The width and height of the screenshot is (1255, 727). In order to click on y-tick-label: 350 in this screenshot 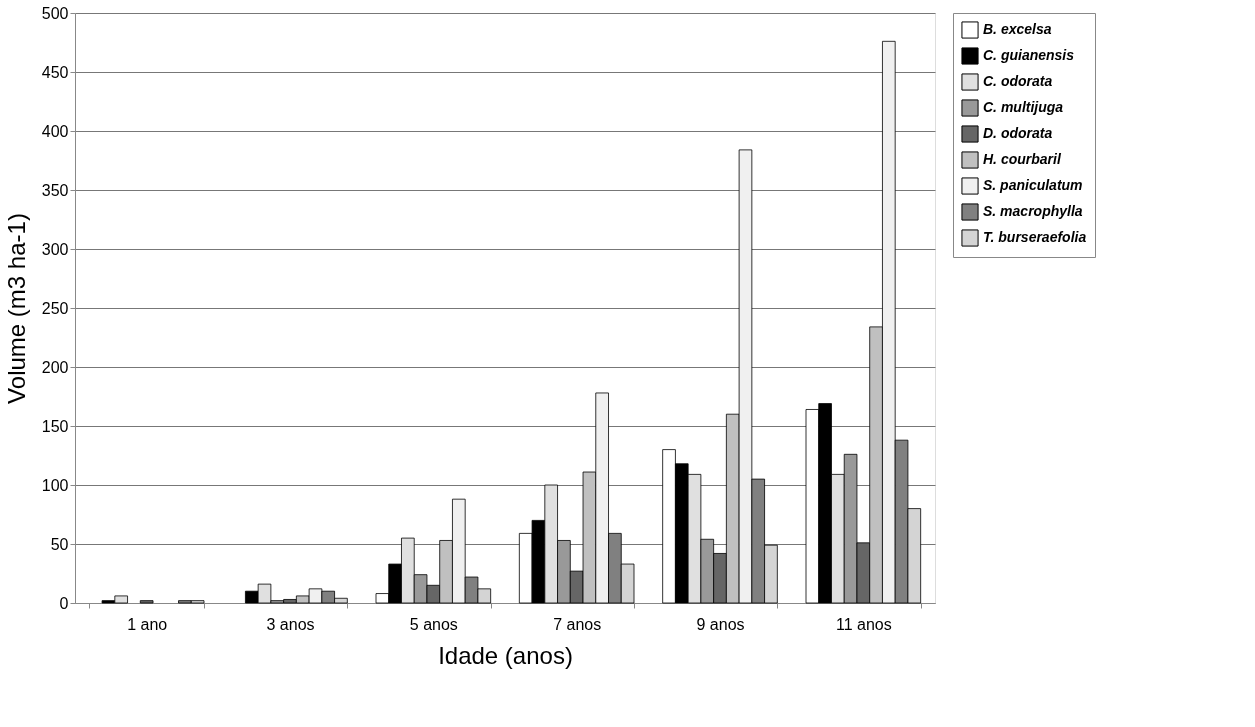, I will do `click(55, 190)`.